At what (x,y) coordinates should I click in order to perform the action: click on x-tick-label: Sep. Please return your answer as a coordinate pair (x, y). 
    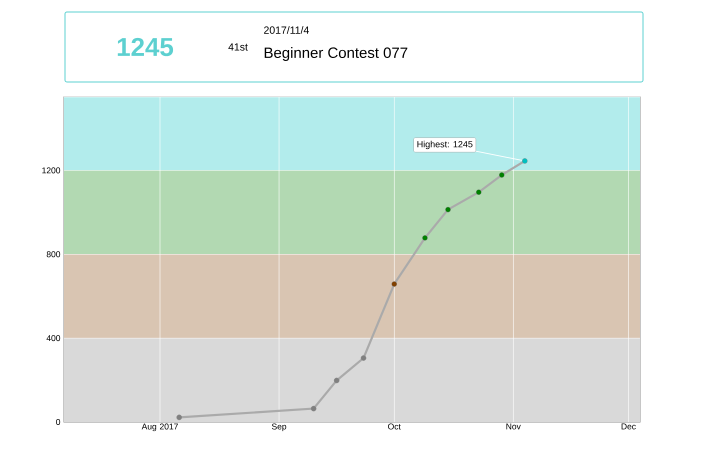
    Looking at the image, I should click on (279, 428).